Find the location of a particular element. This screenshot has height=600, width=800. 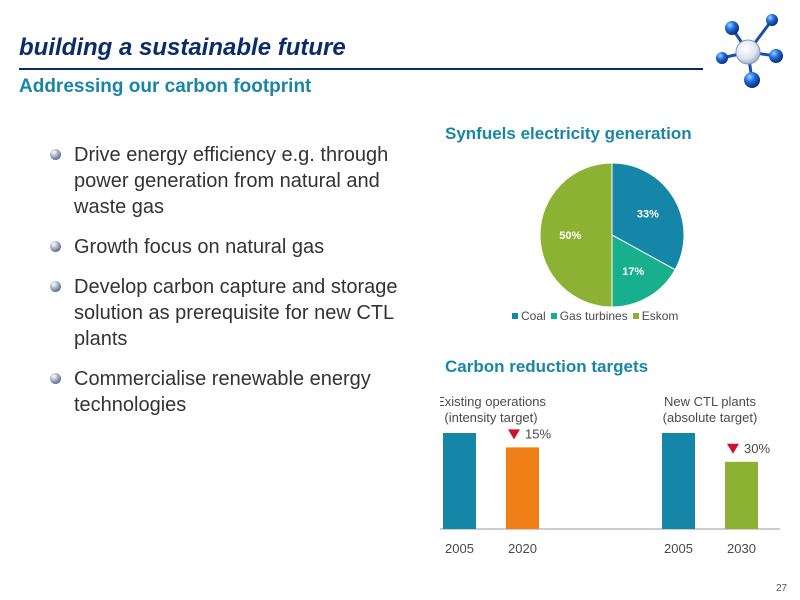

bar-group-label: (absolute target) is located at coordinates (710, 417).